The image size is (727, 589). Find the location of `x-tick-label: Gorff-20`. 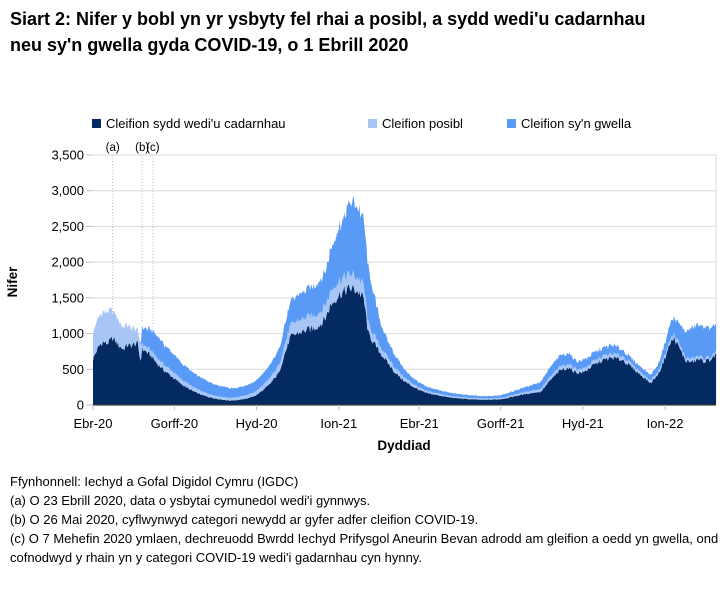

x-tick-label: Gorff-20 is located at coordinates (174, 423).